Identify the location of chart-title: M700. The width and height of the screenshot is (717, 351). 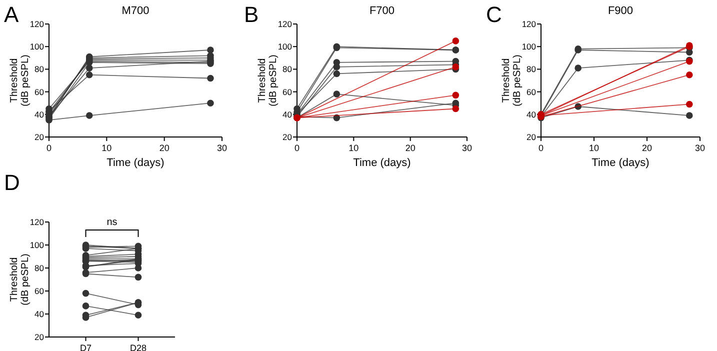
(136, 11).